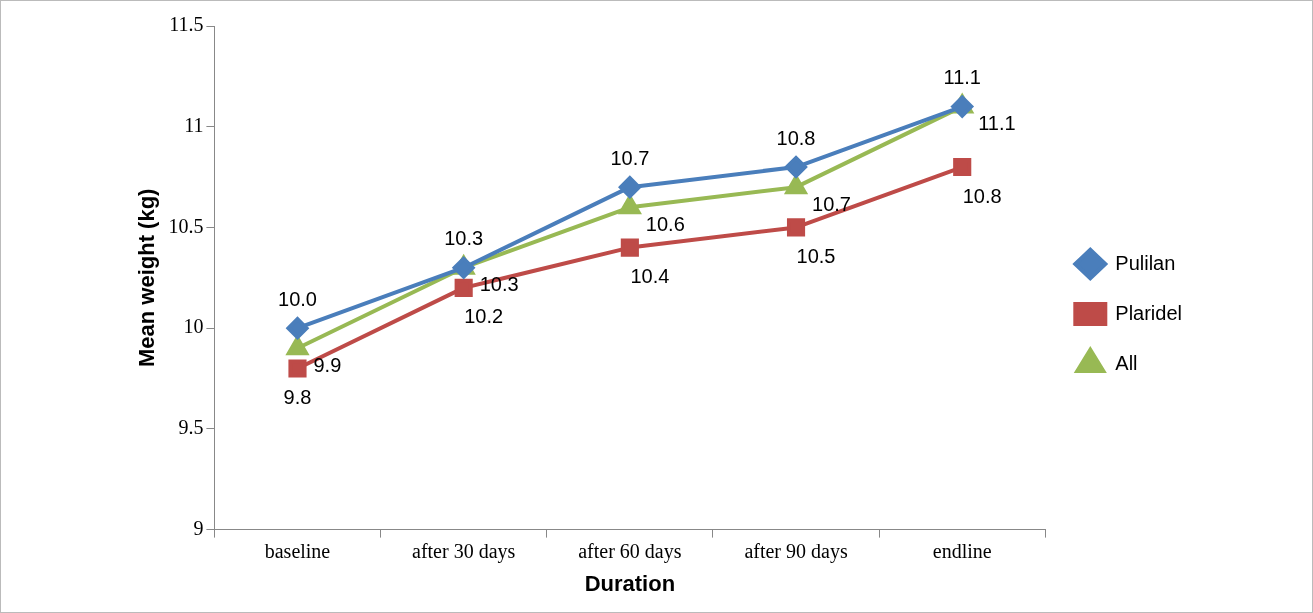 The width and height of the screenshot is (1313, 613). What do you see at coordinates (297, 298) in the screenshot?
I see `data-label: 10.0` at bounding box center [297, 298].